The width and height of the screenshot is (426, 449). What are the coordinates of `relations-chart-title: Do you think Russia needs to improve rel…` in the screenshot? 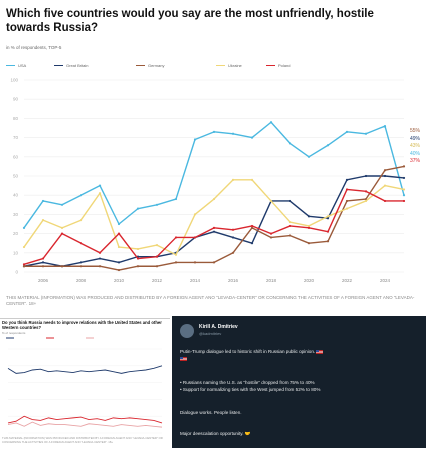 It's located at (82, 325).